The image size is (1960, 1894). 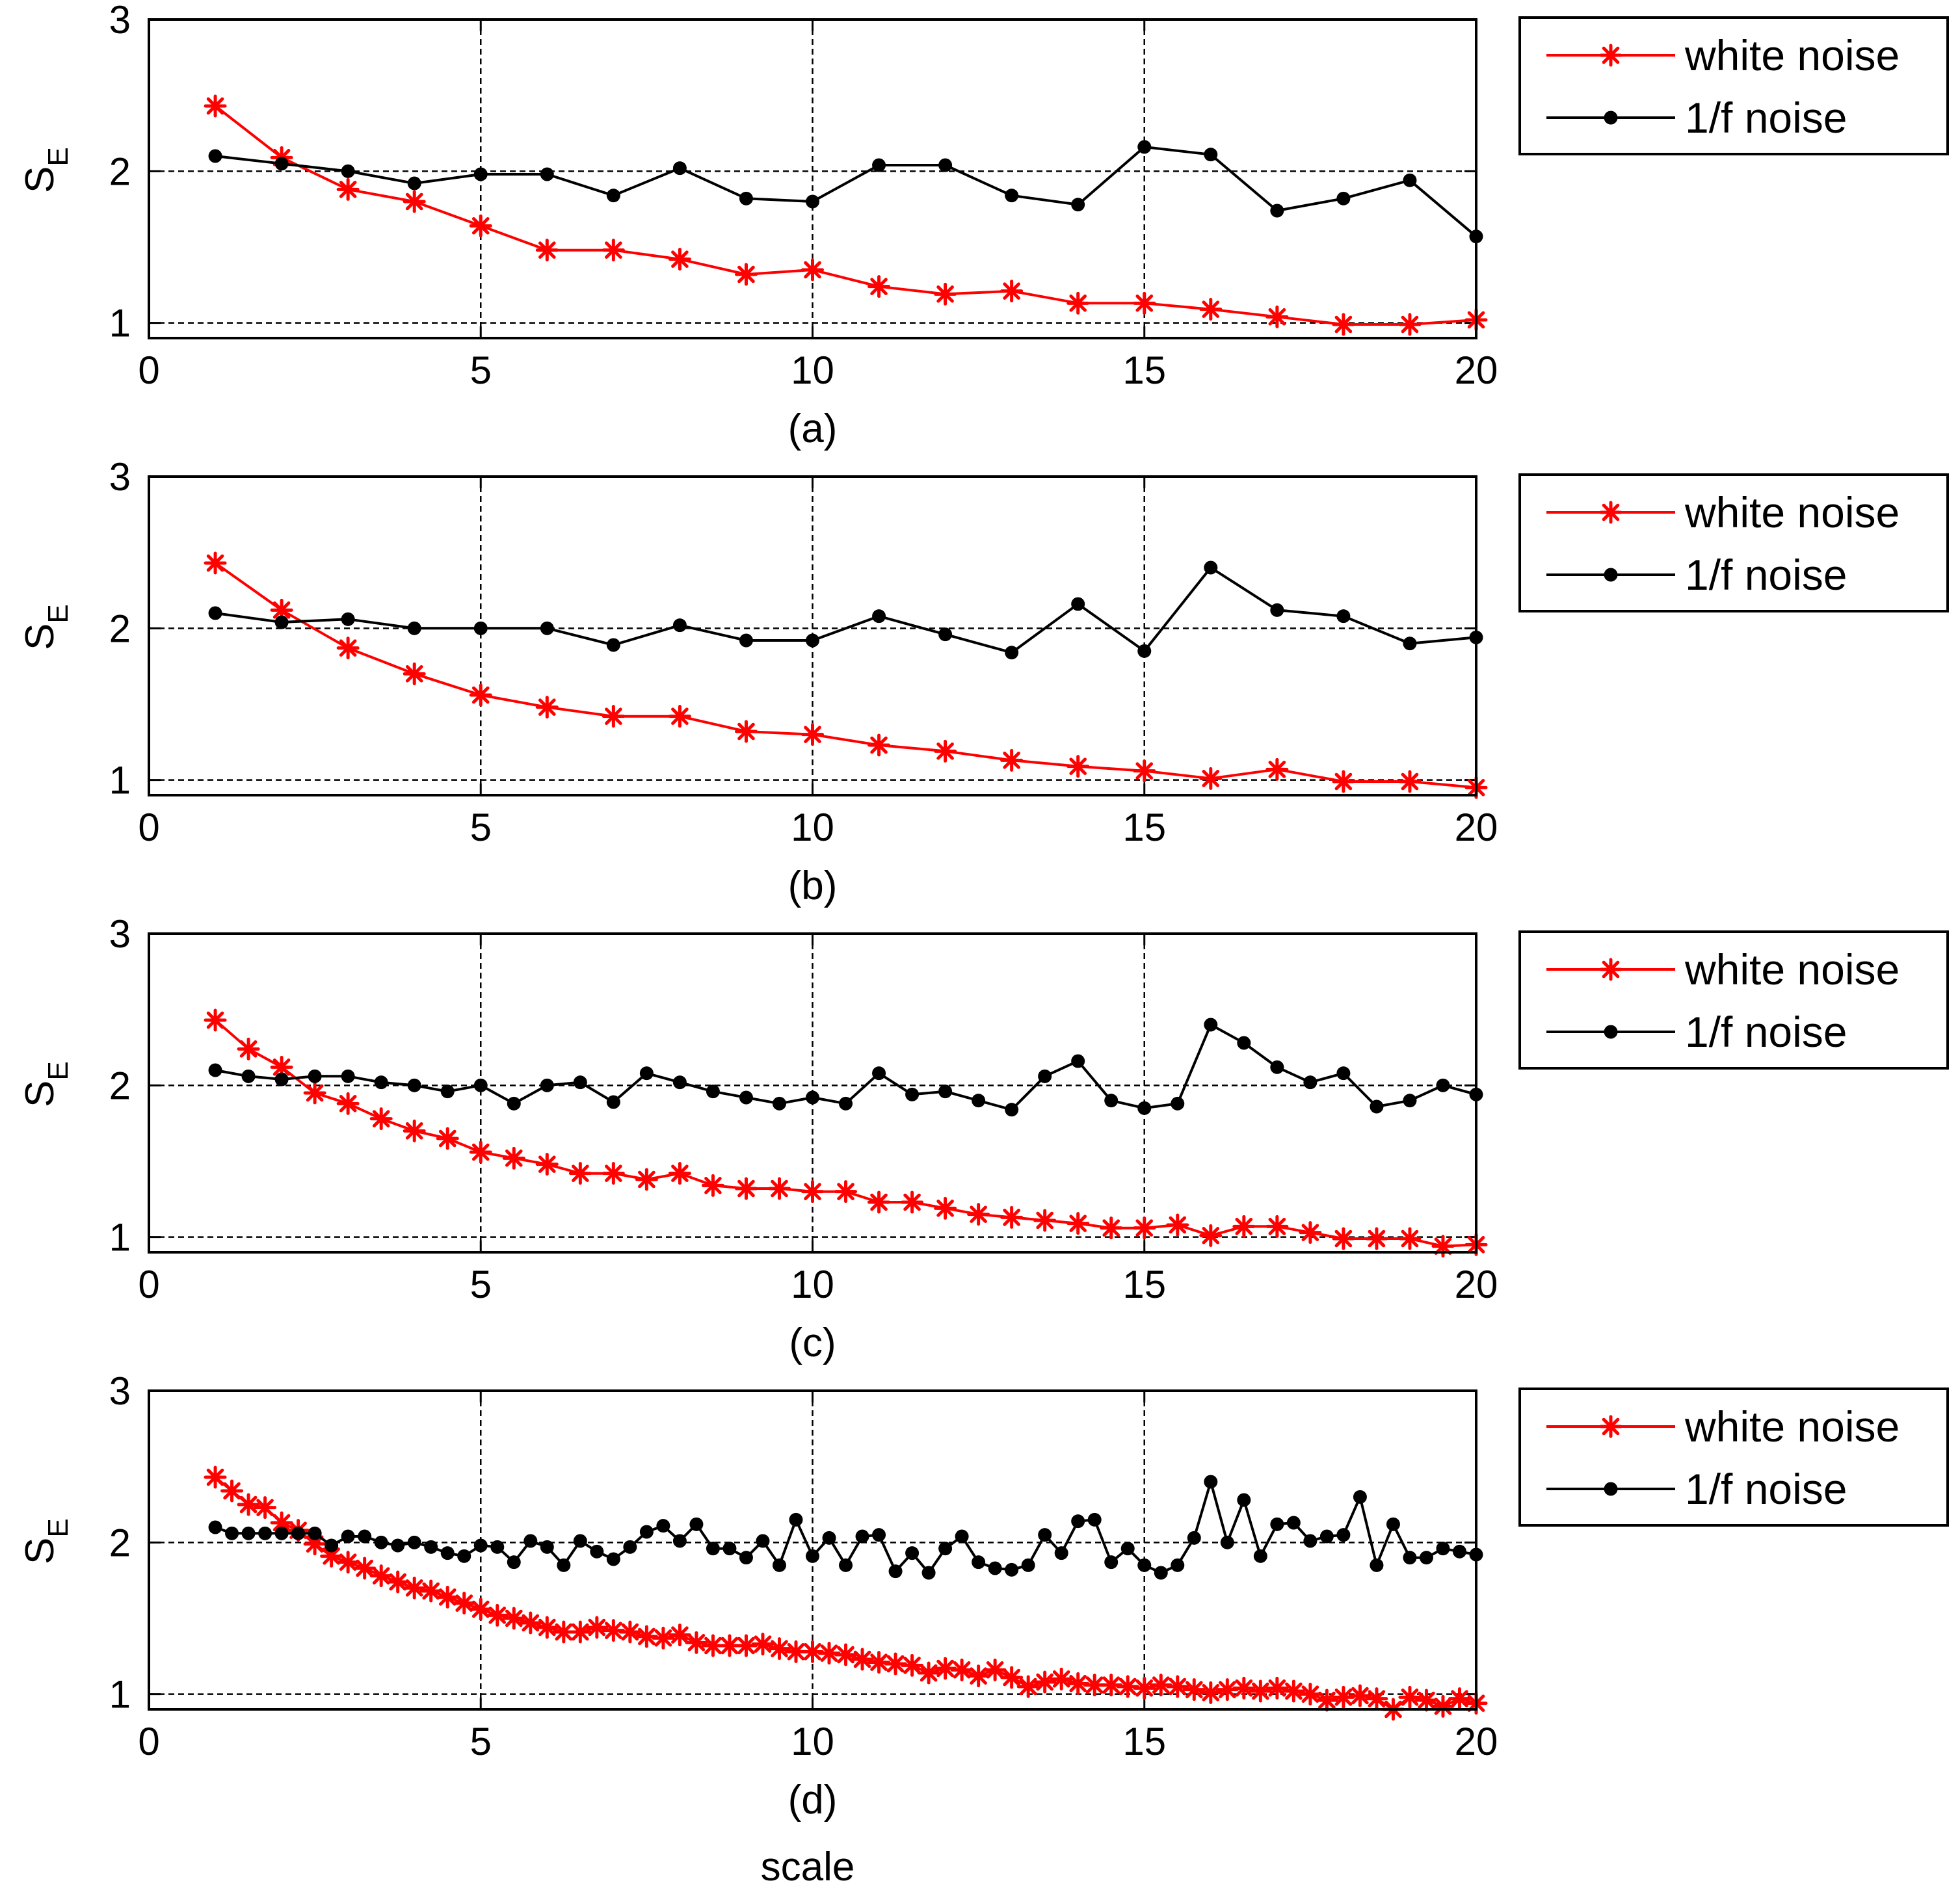 I want to click on x-tick-label: 5, so click(x=481, y=1741).